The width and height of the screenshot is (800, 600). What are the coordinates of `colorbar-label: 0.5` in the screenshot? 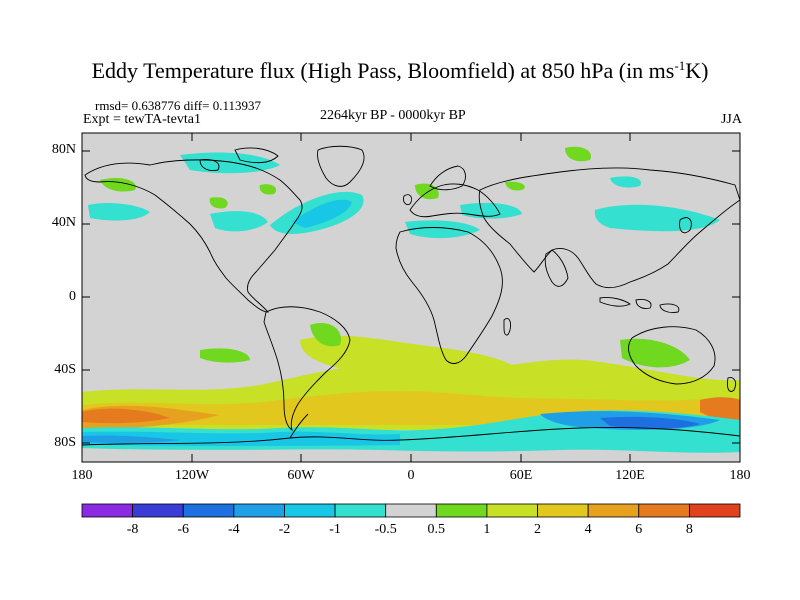 It's located at (436, 529).